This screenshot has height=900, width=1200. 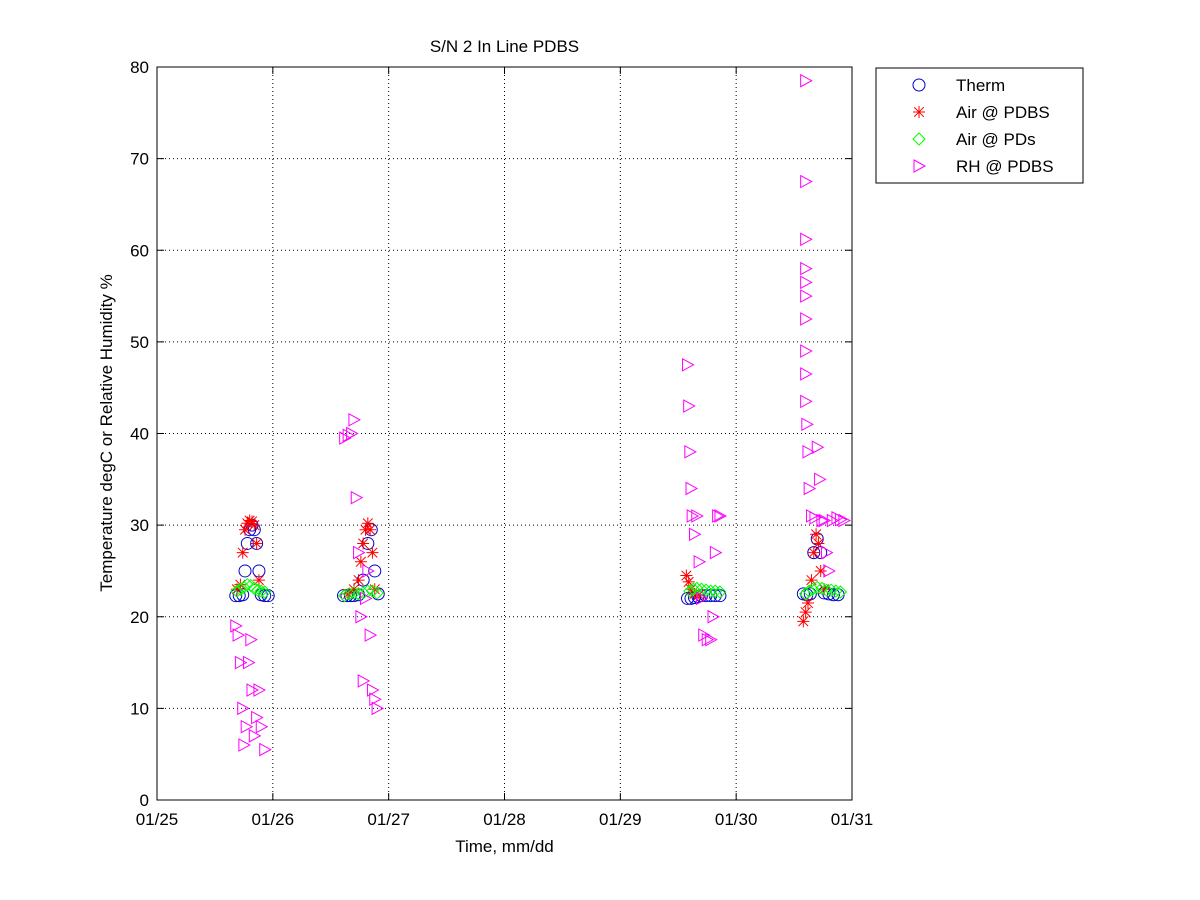 I want to click on y-tick-label: 70, so click(x=139, y=159).